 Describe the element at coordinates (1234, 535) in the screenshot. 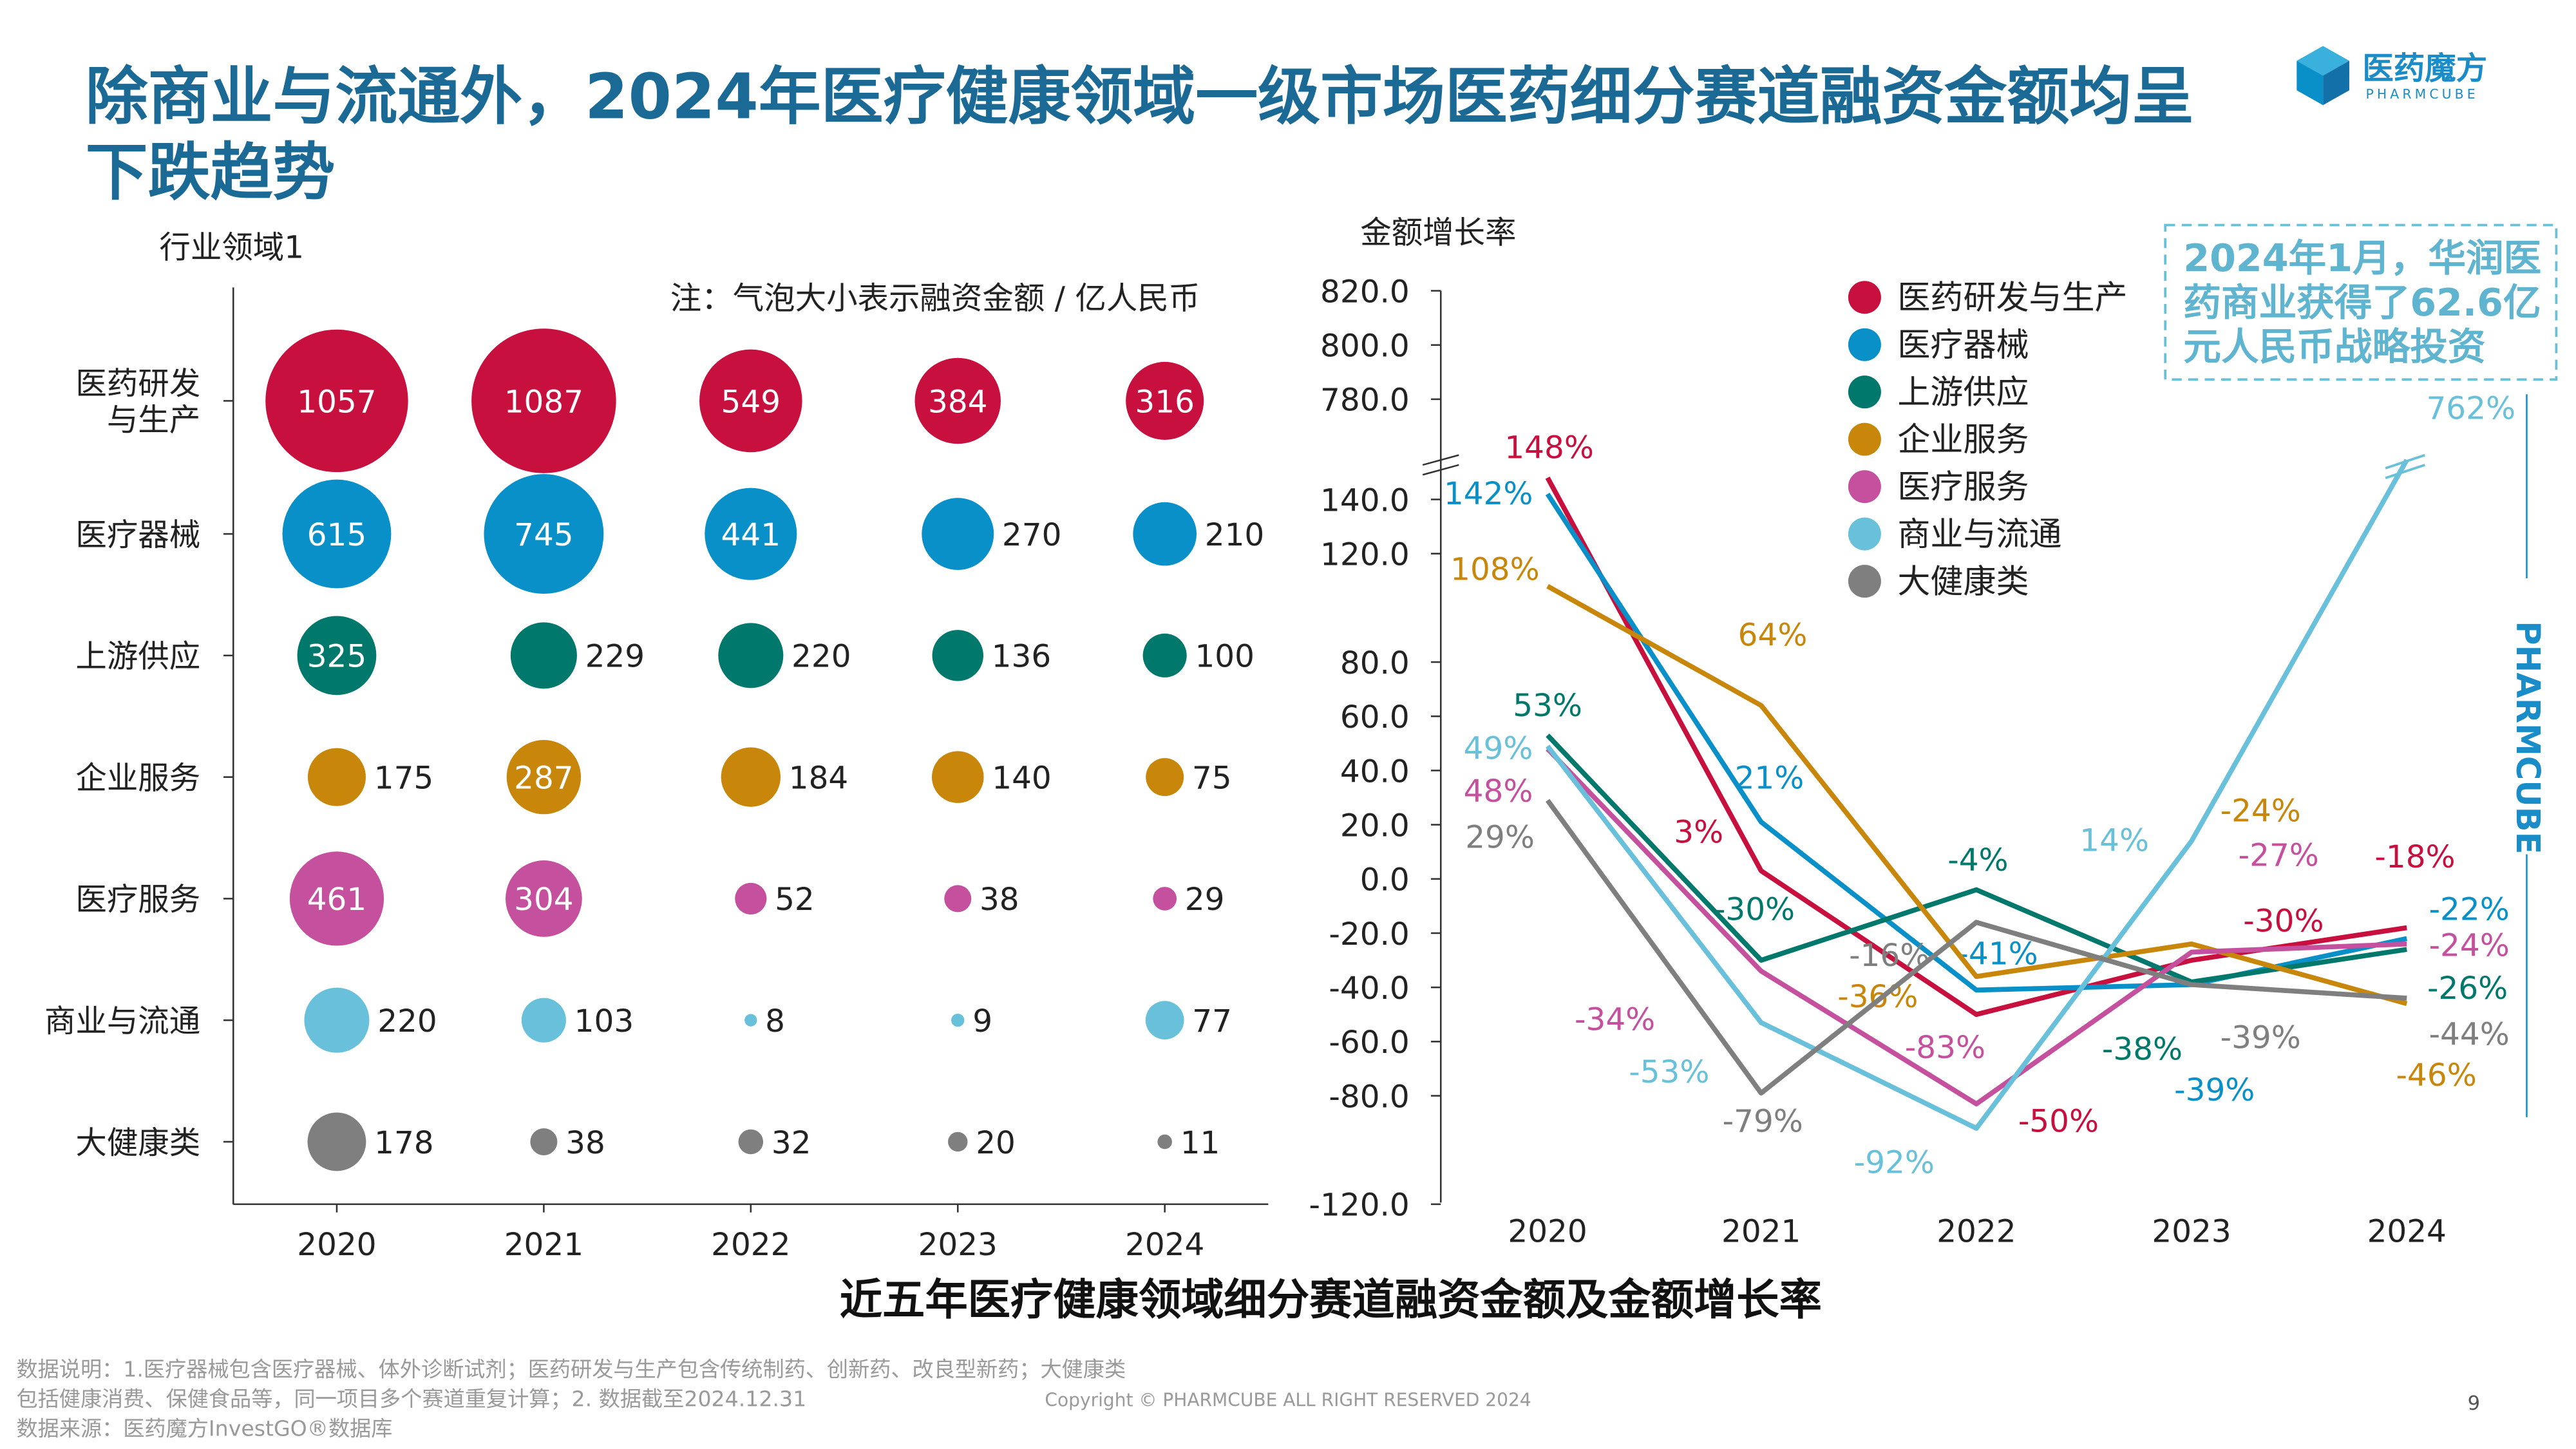

I see `bubble-label: 210` at that location.